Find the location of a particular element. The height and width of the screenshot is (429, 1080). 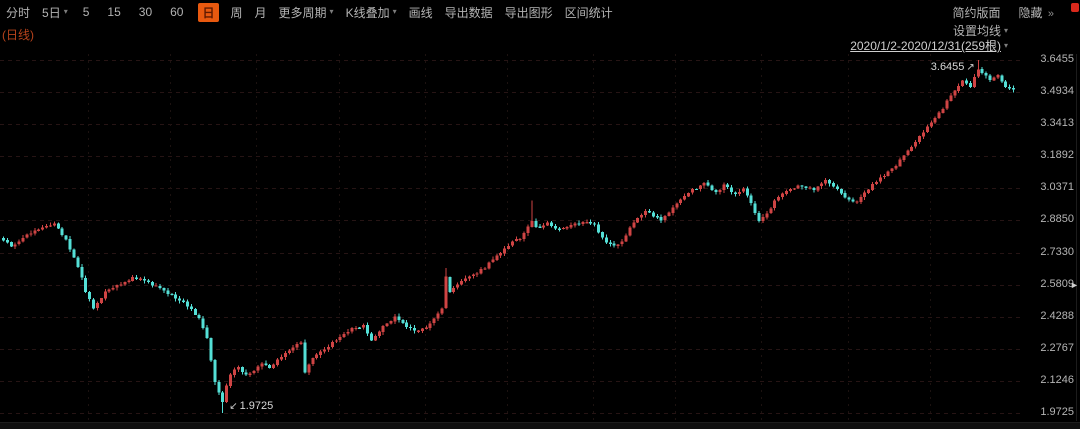

min-price-annotation: ↙ 1.9725 is located at coordinates (250, 406).